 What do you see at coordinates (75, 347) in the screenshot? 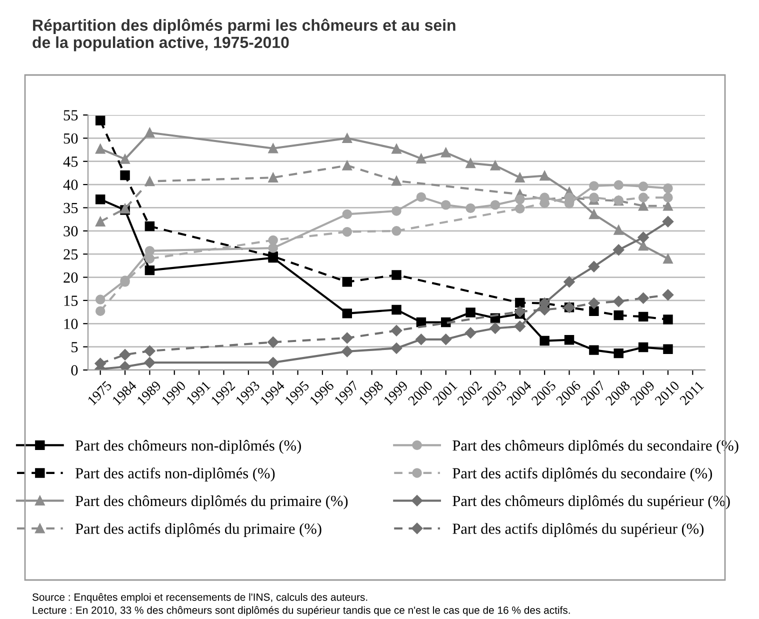
I see `y-tick-label: 5` at bounding box center [75, 347].